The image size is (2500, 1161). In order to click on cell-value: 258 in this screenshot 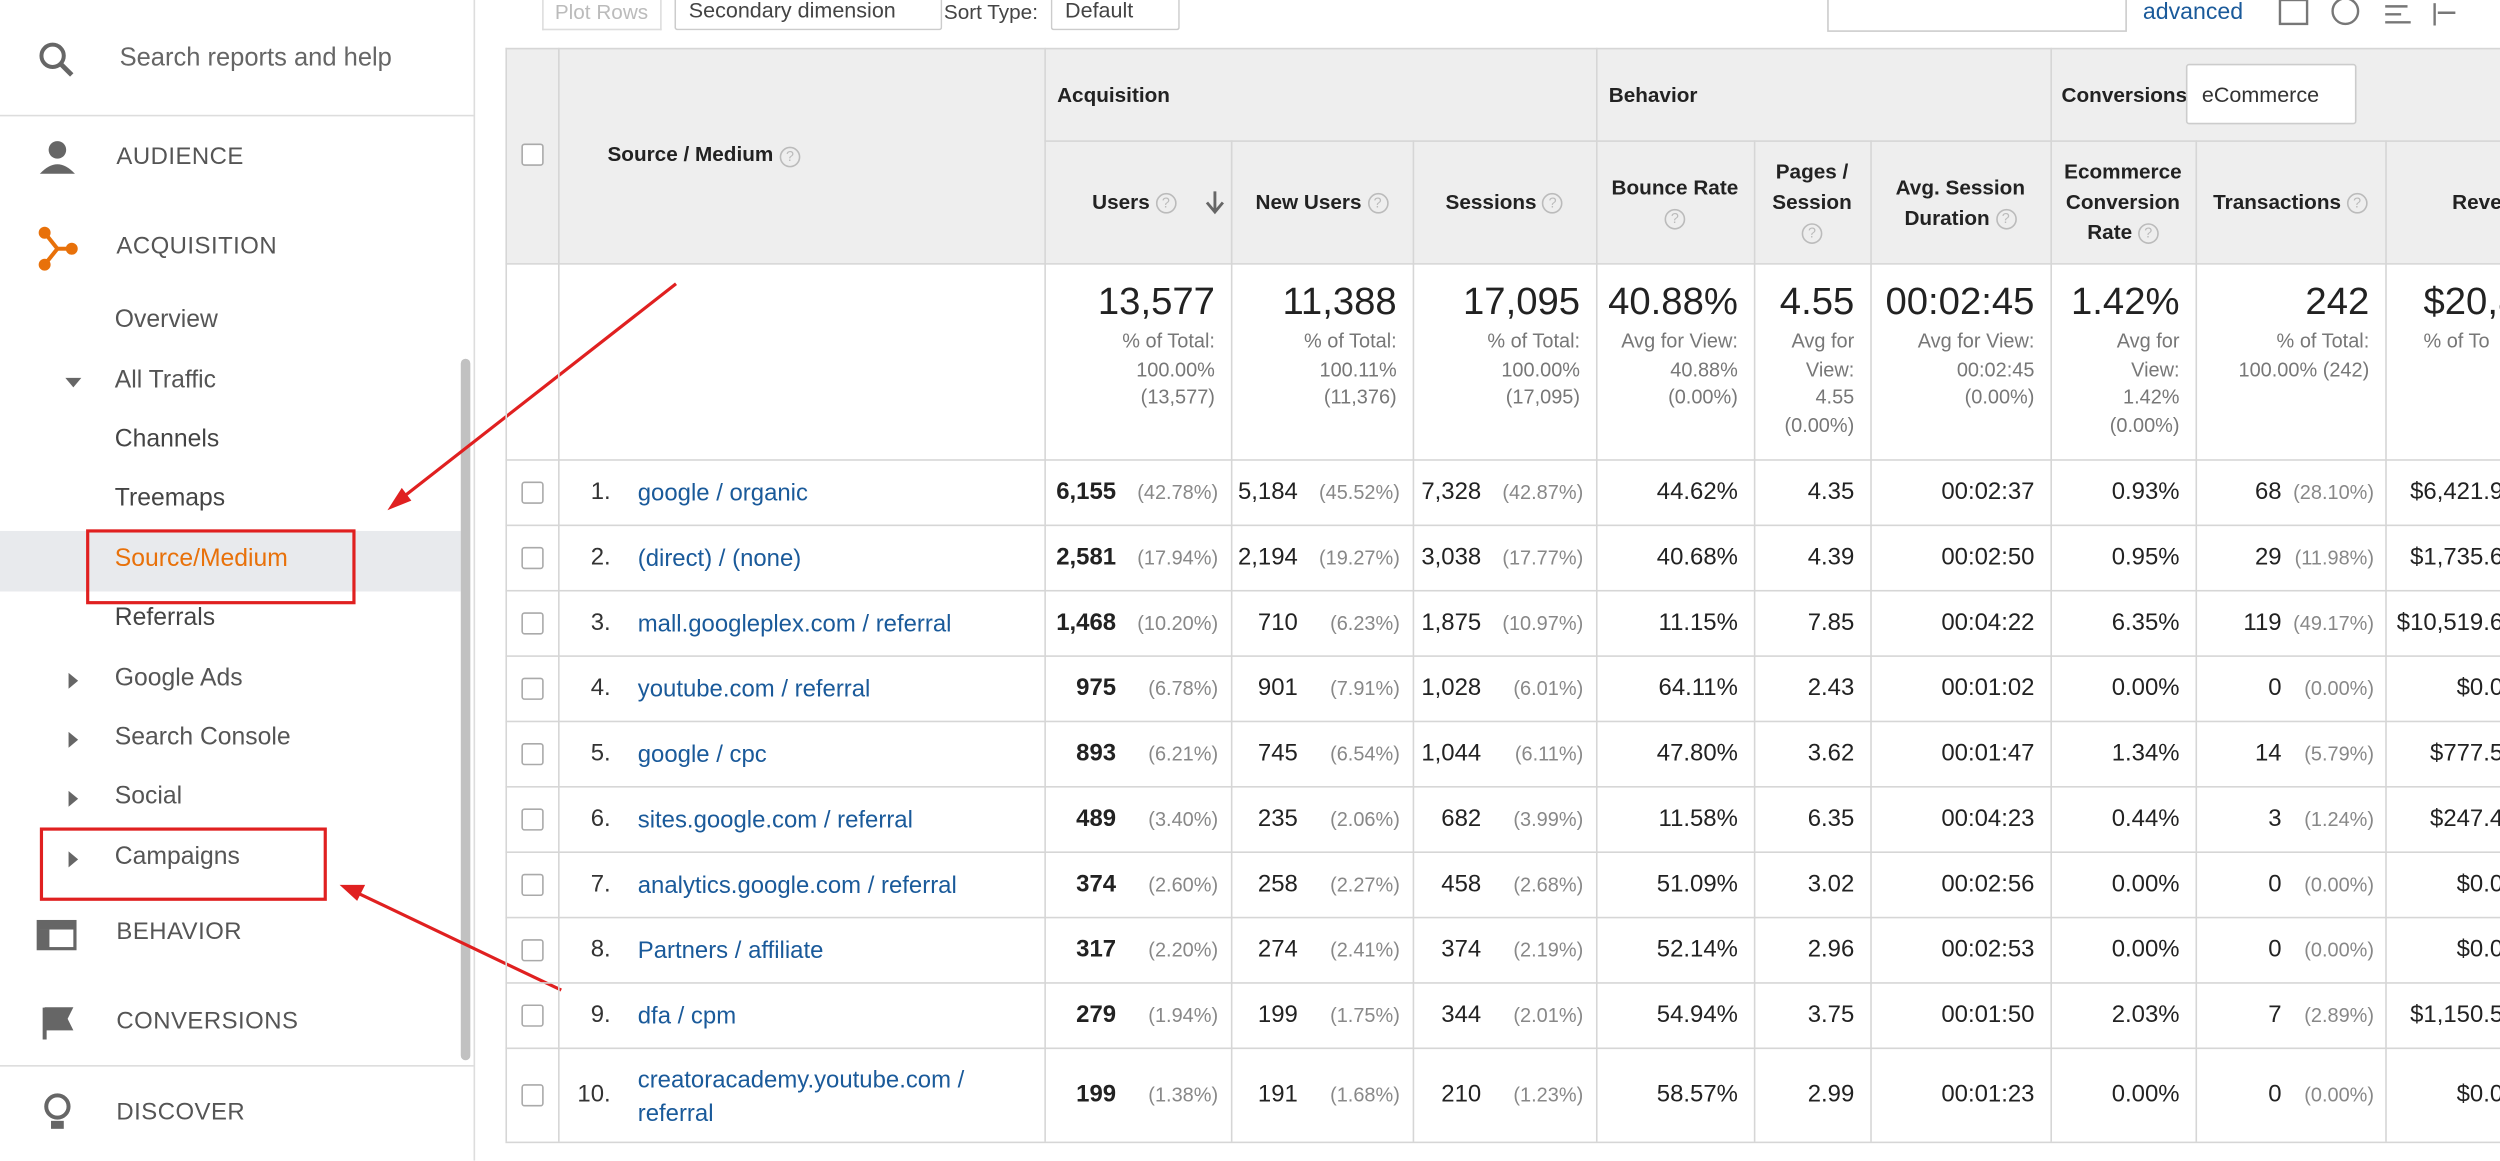, I will do `click(1277, 883)`.